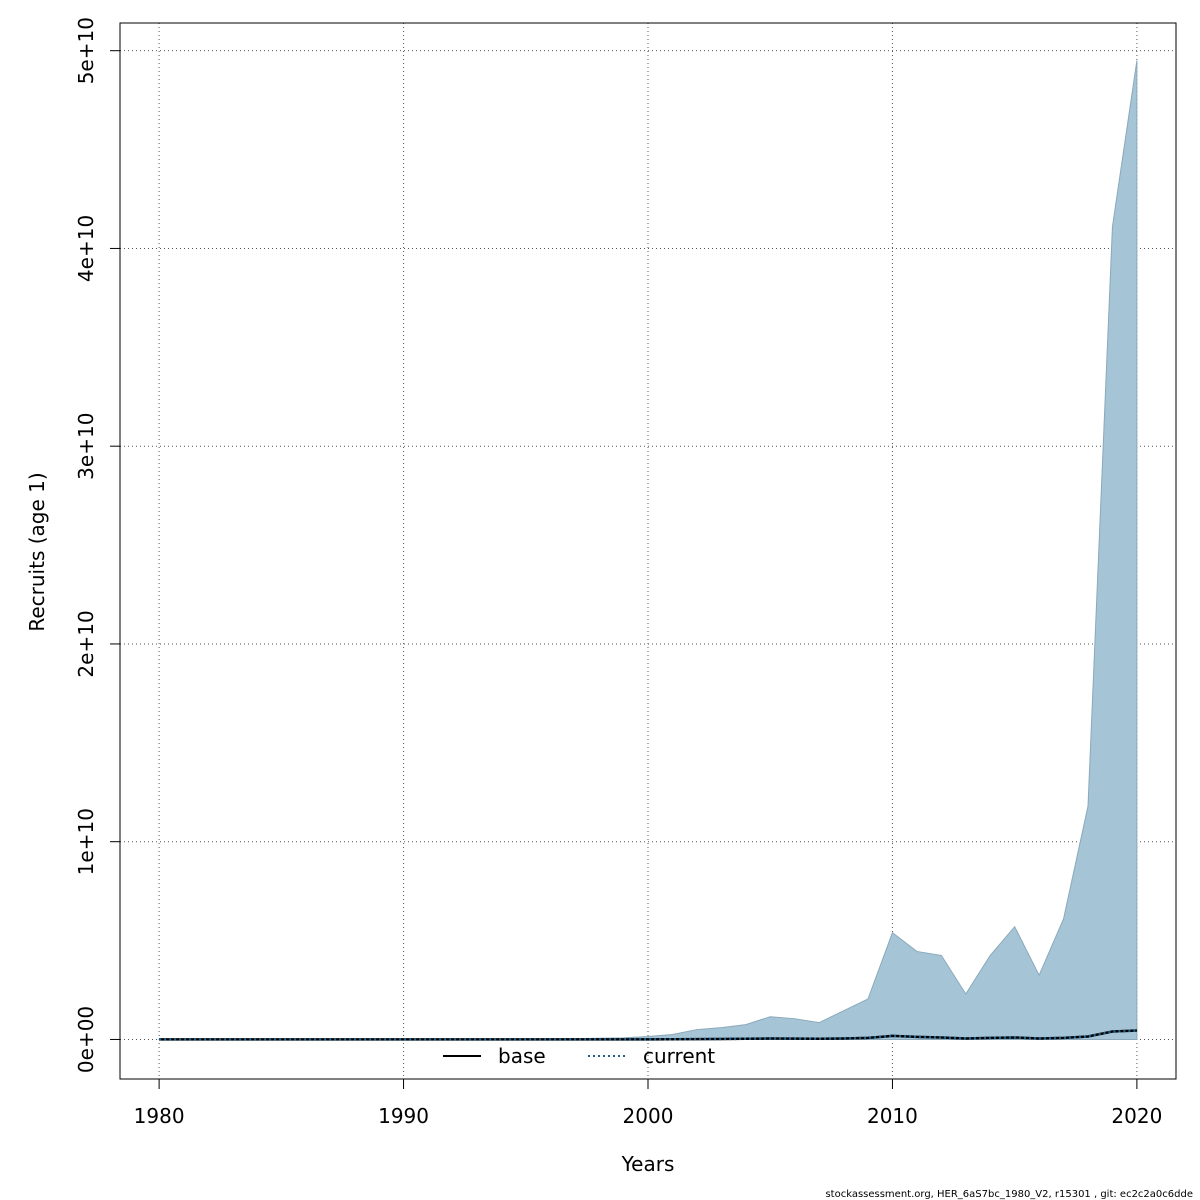 The height and width of the screenshot is (1200, 1200). Describe the element at coordinates (159, 1116) in the screenshot. I see `x-tick-label-0: 1980` at that location.